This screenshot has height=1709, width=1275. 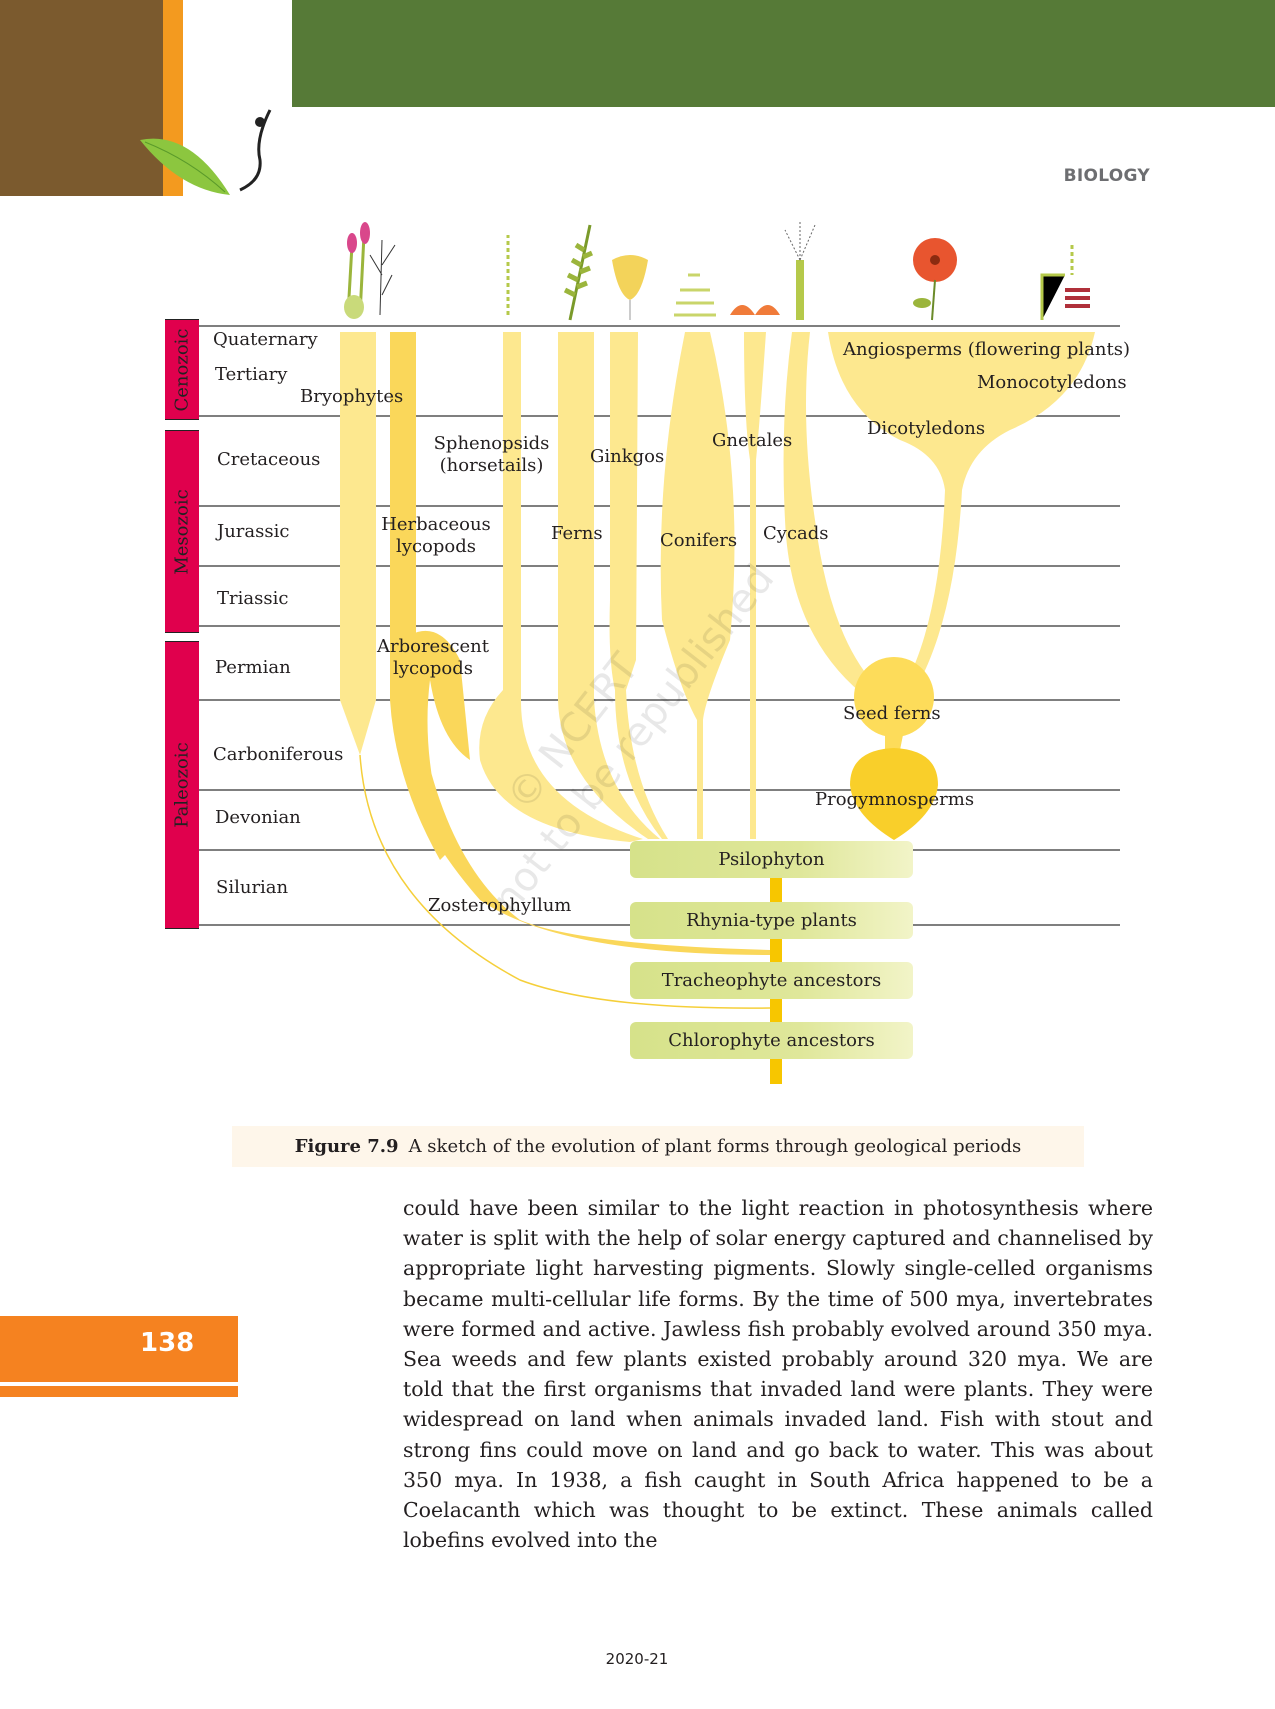 I want to click on leaf-logo-icon, so click(x=206, y=152).